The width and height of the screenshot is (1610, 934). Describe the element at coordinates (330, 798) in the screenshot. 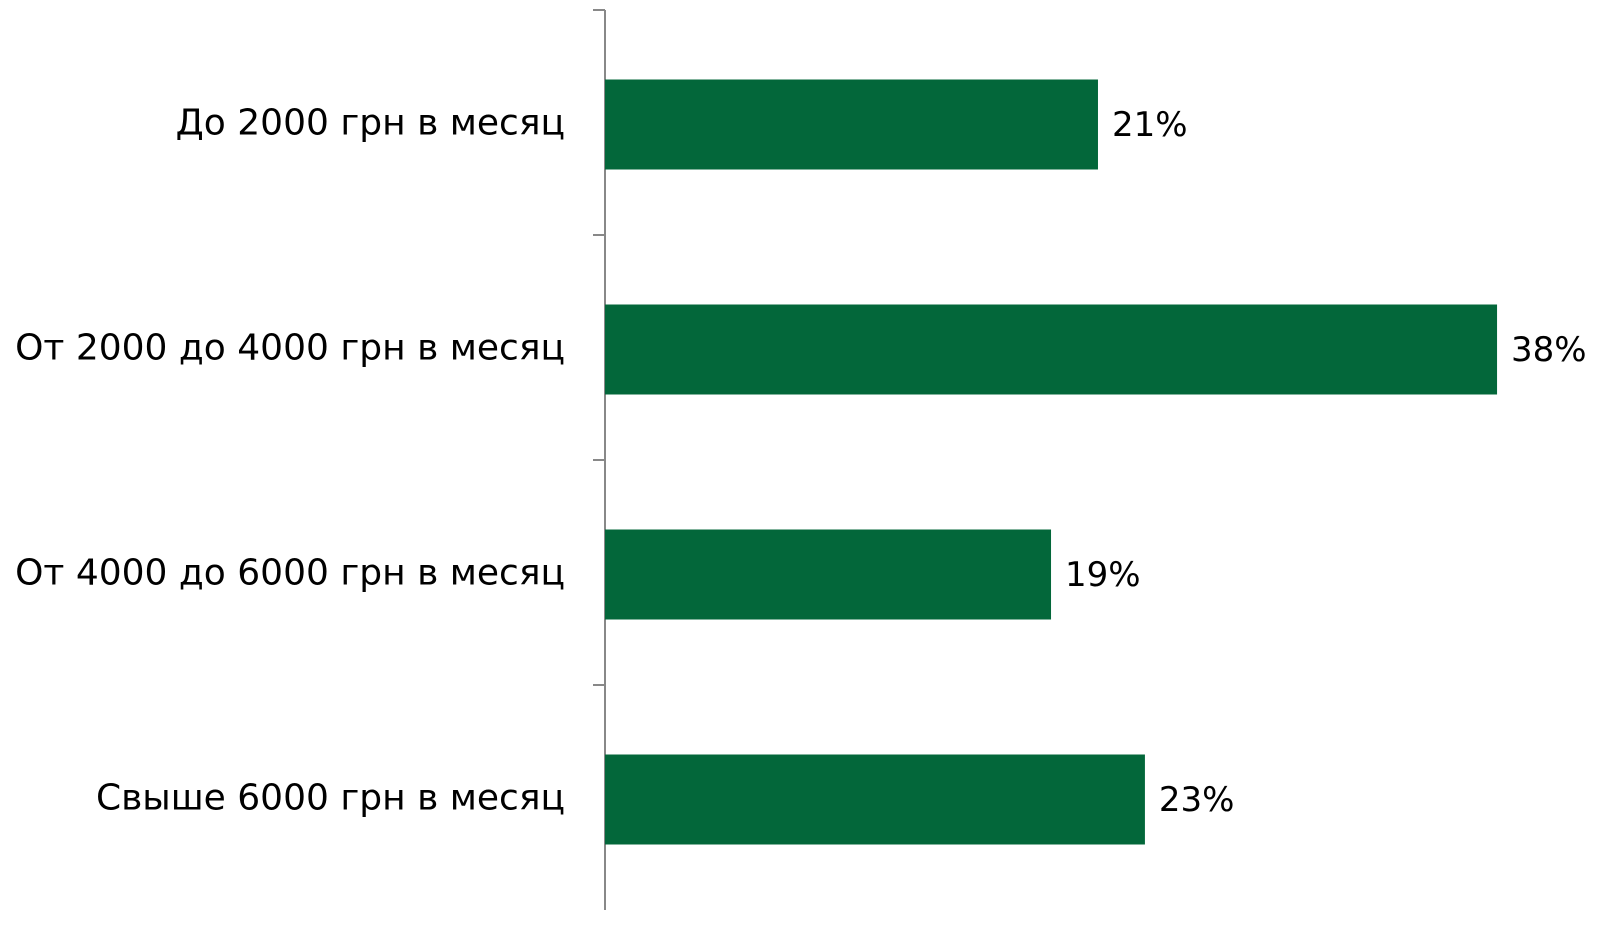

I see `category-label: Свыше 6000 грн в месяц` at that location.